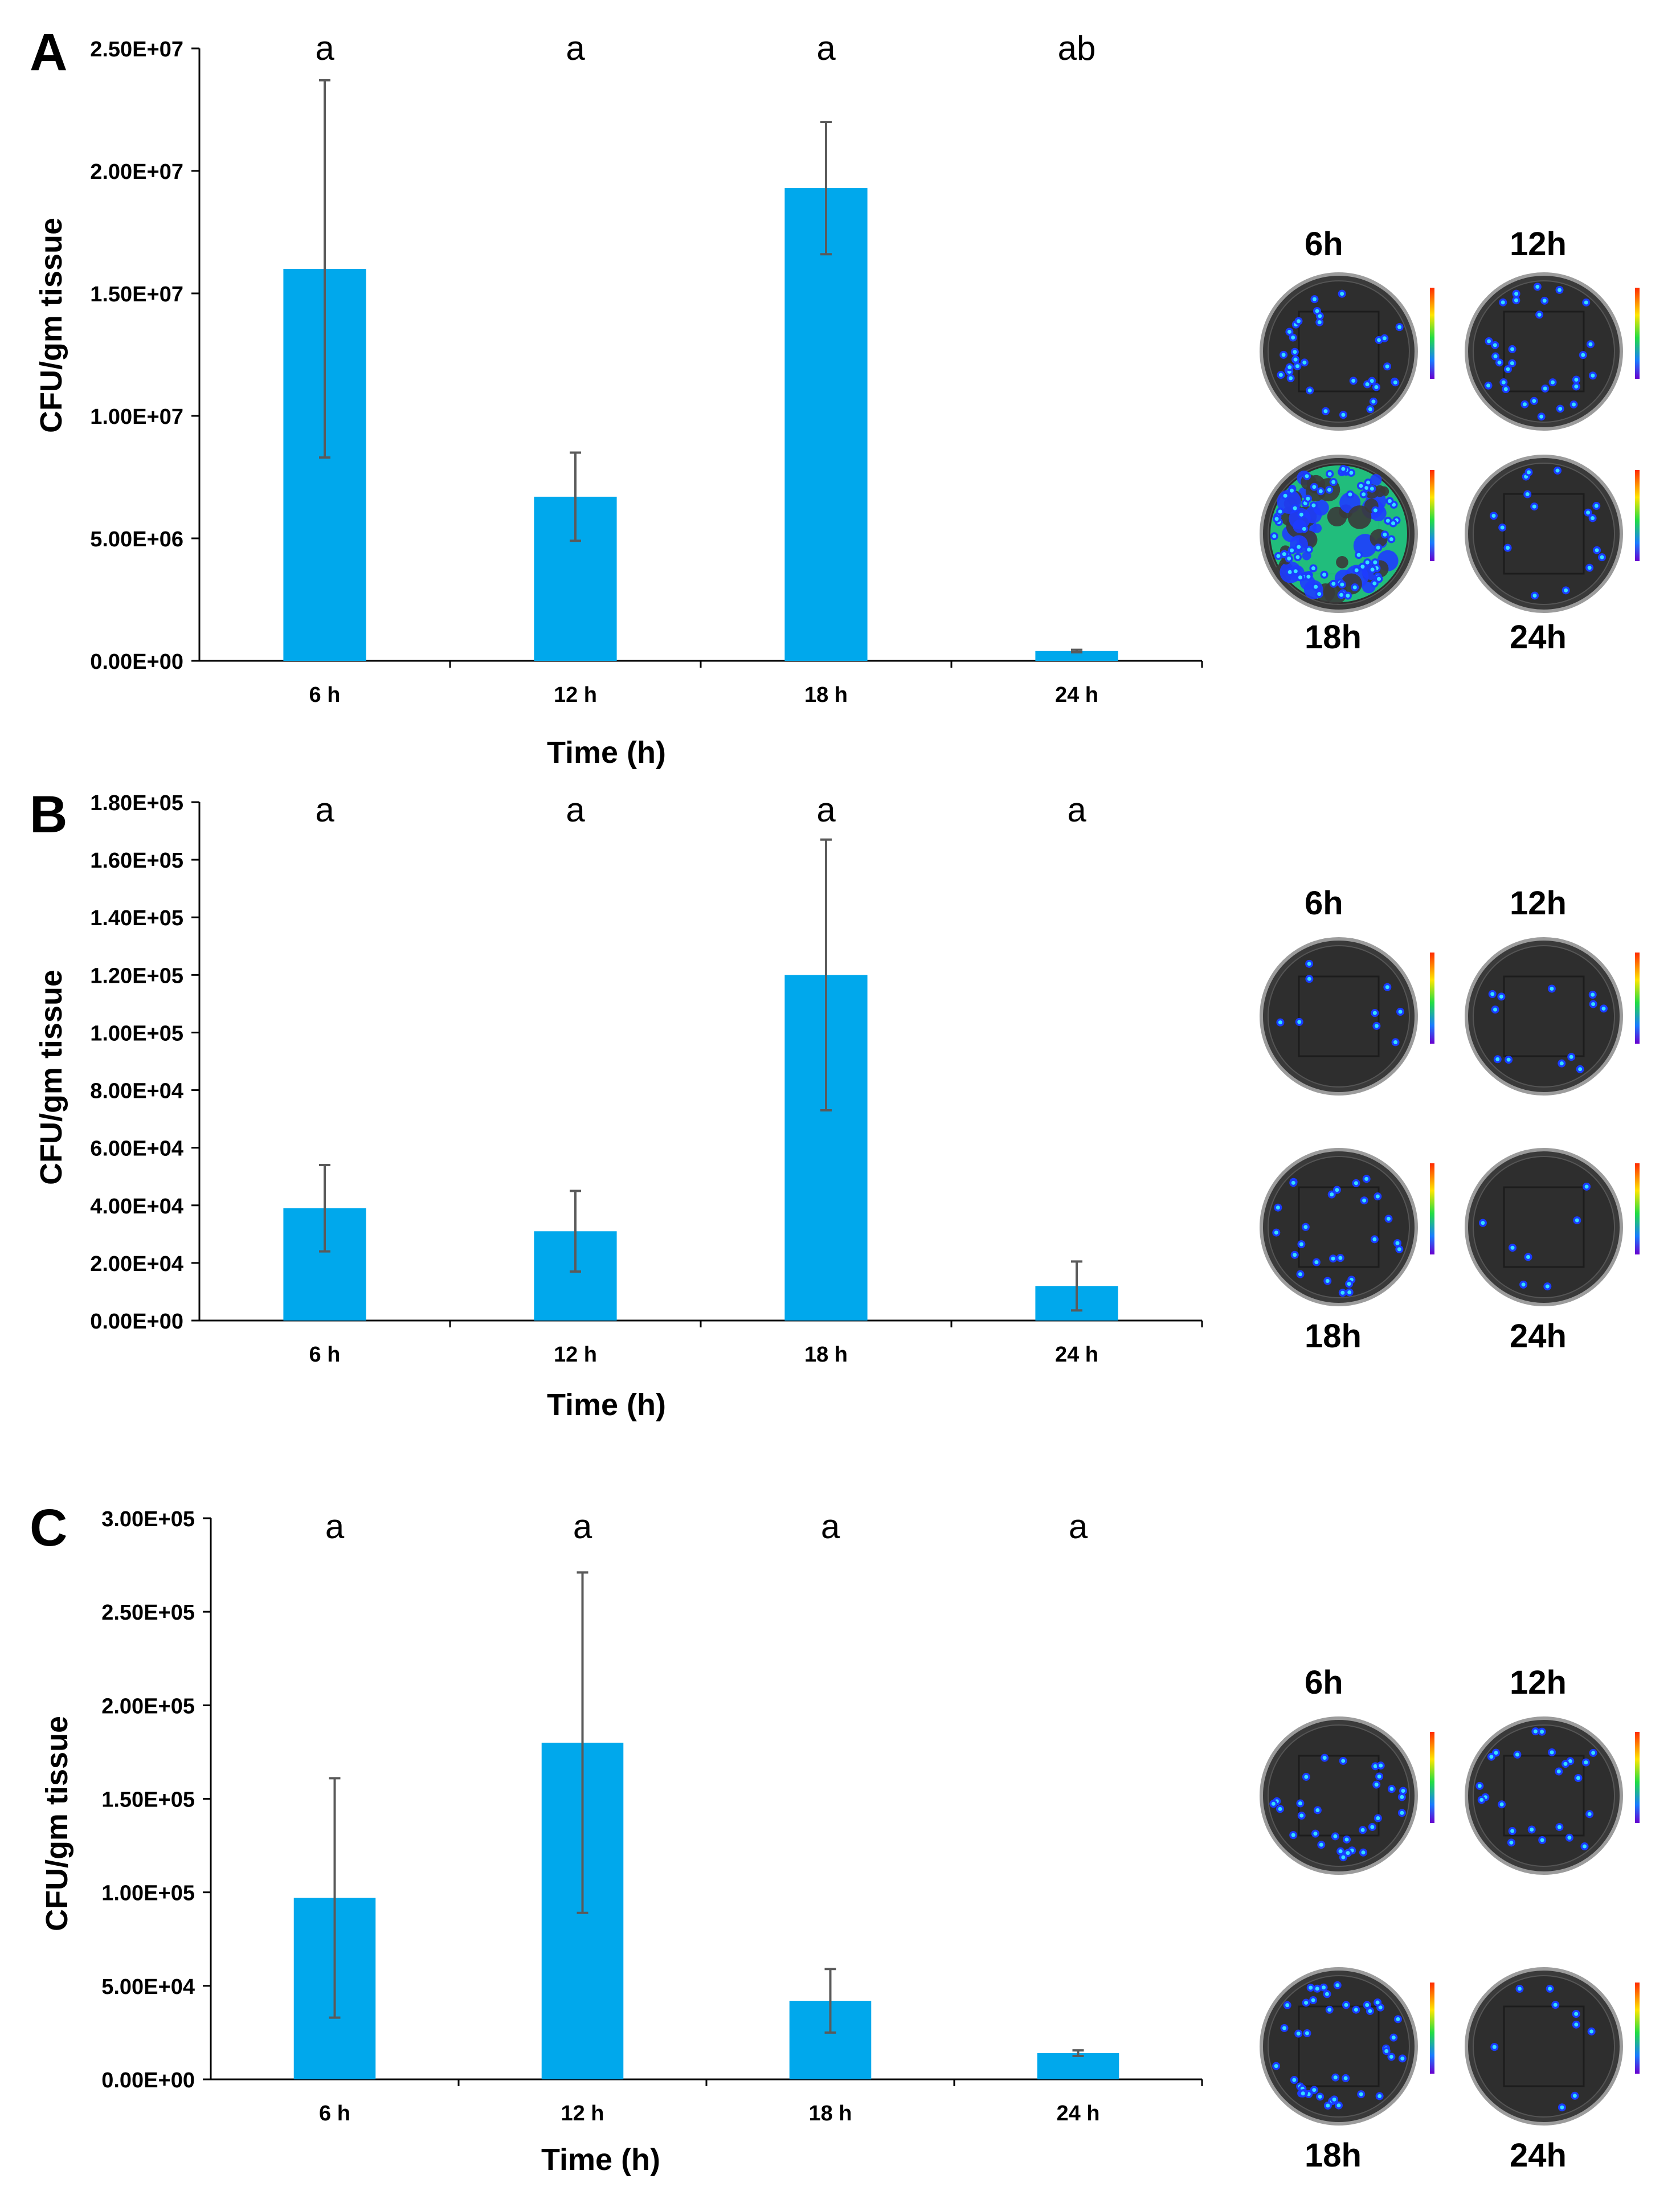  What do you see at coordinates (136, 50) in the screenshot?
I see `y-tick-label: 2.50E+07` at bounding box center [136, 50].